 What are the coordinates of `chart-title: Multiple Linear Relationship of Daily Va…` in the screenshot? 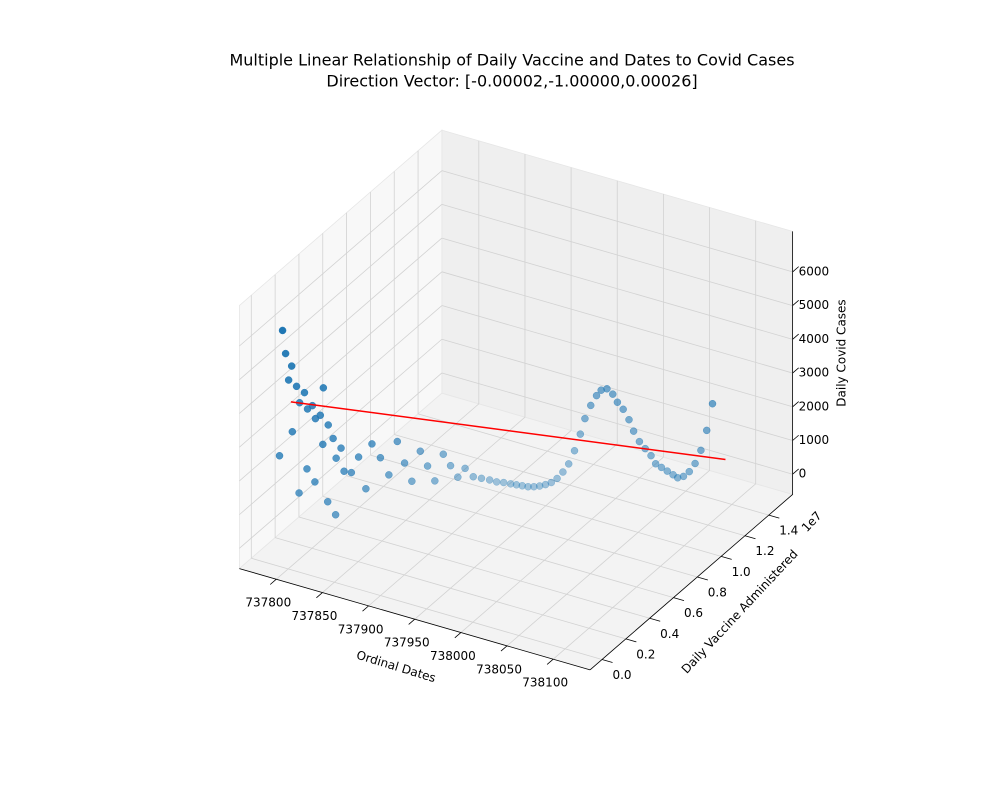 It's located at (511, 60).